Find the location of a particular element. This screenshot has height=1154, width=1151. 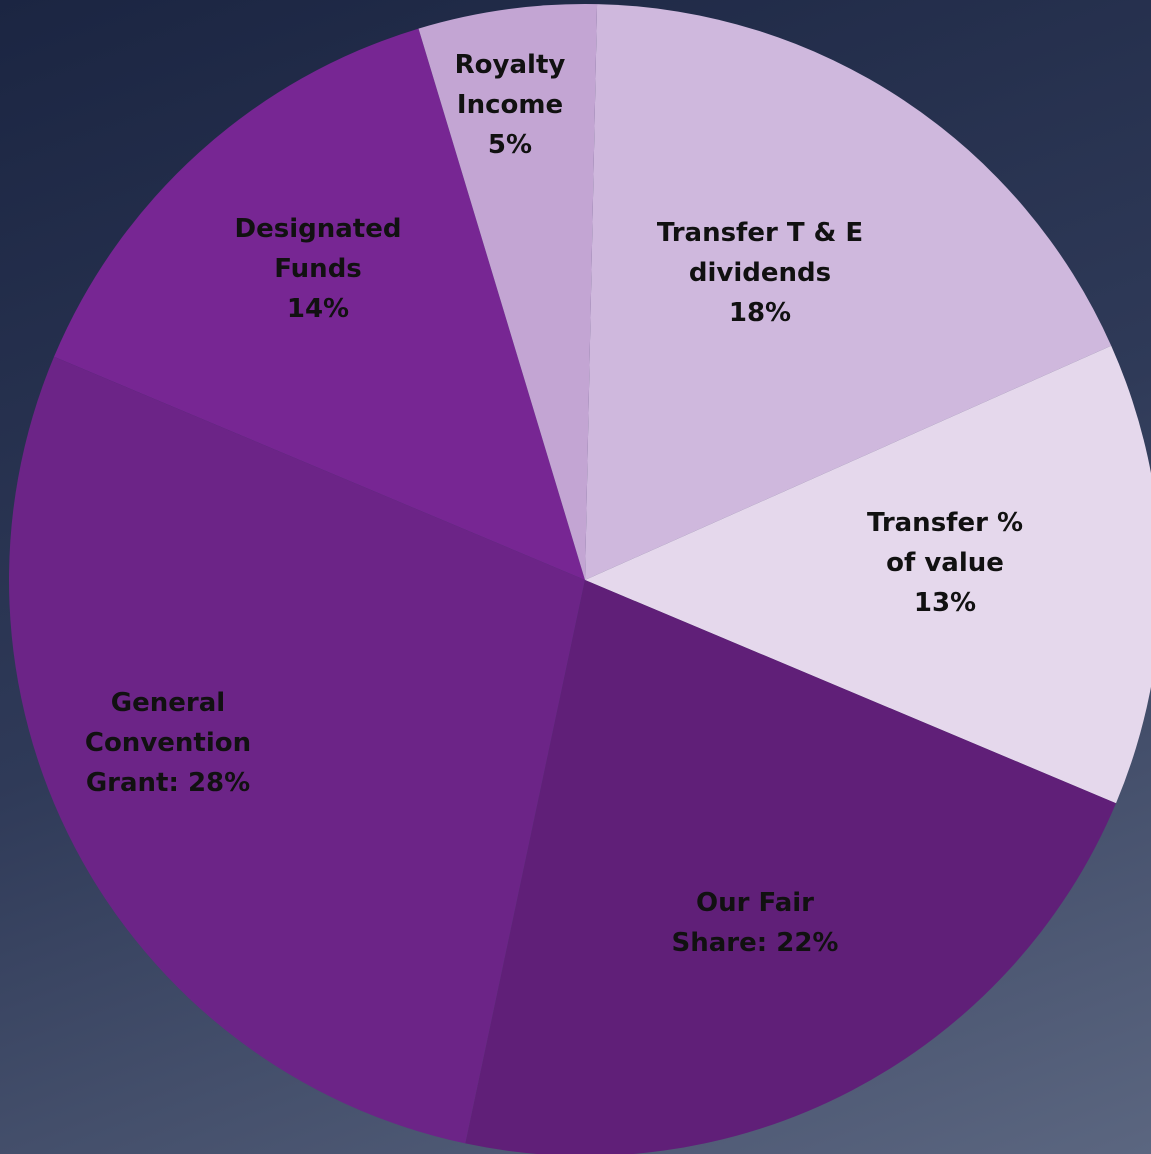

slice-label: Our Fair Share: 22% is located at coordinates (755, 923).